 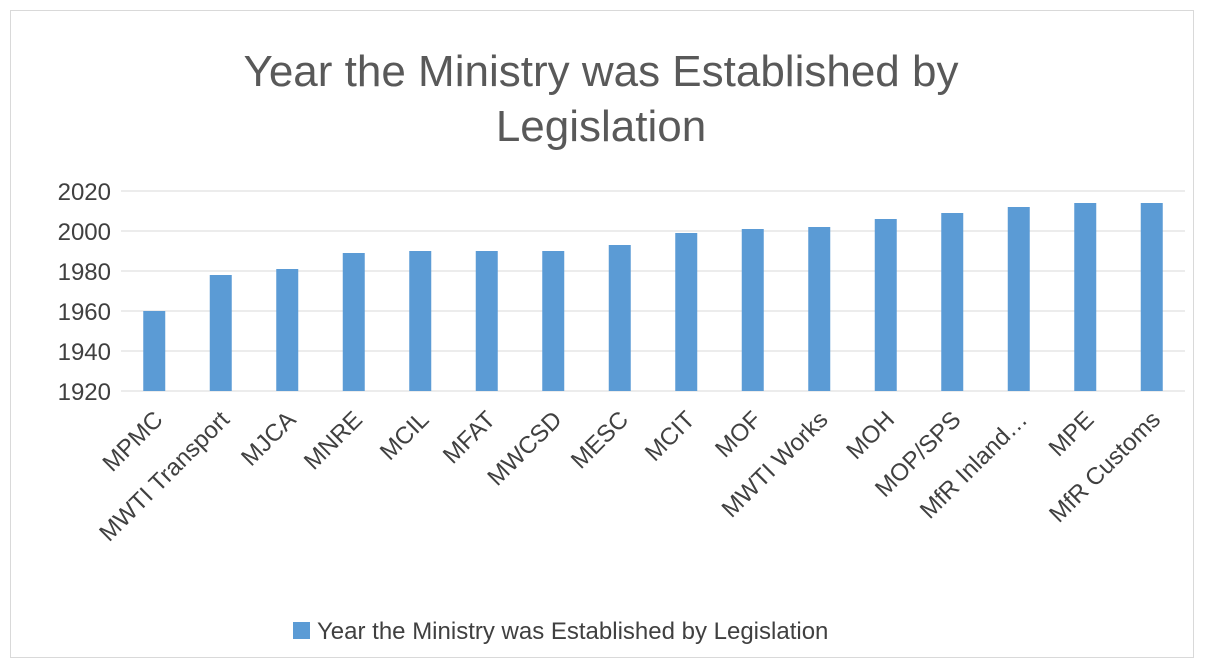 What do you see at coordinates (84, 272) in the screenshot?
I see `y-tick-label: 1980` at bounding box center [84, 272].